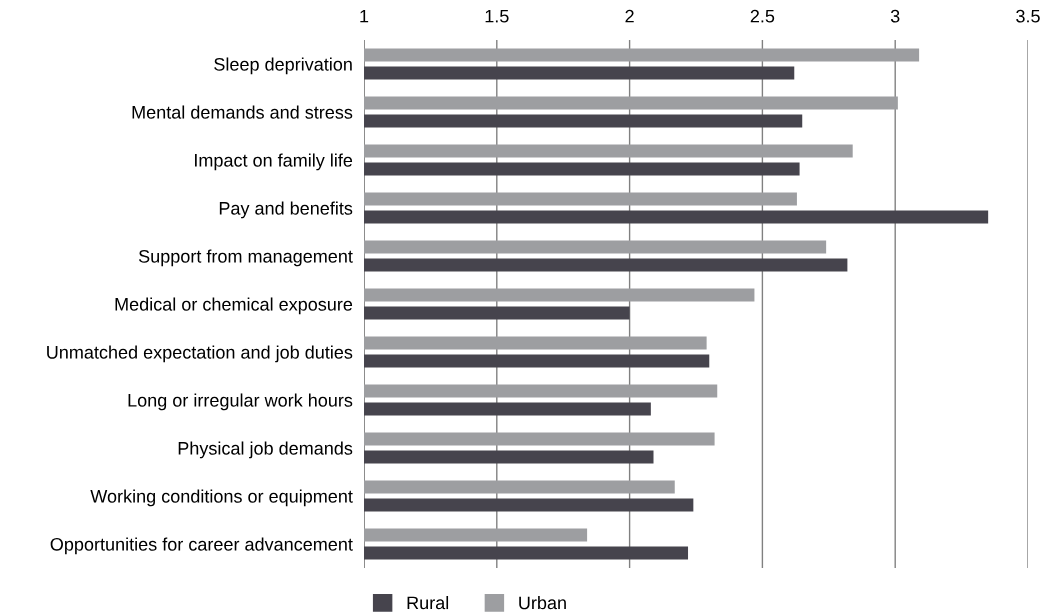 This screenshot has height=613, width=1047. I want to click on y-tick-label: Working conditions or equipment, so click(221, 498).